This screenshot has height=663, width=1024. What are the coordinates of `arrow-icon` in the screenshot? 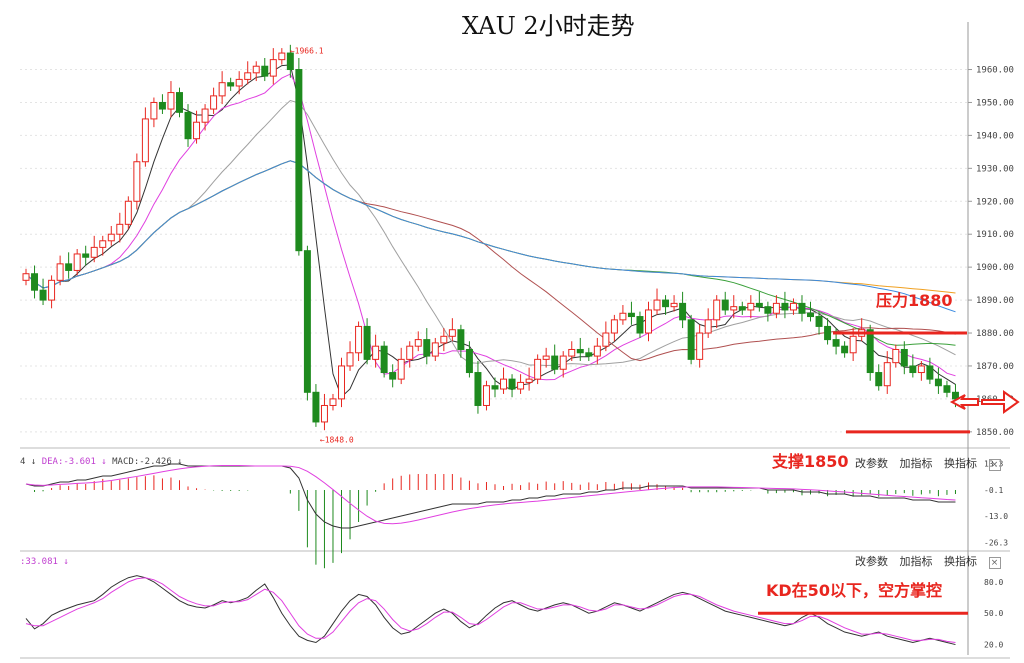 It's located at (964, 402).